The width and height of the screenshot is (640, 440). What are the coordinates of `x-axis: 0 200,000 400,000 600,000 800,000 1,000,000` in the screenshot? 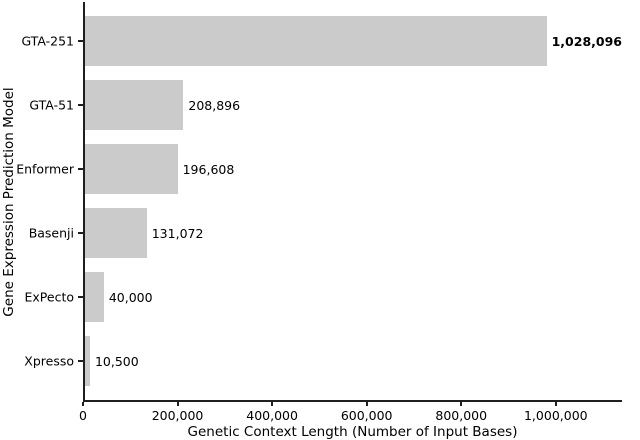 It's located at (350, 413).